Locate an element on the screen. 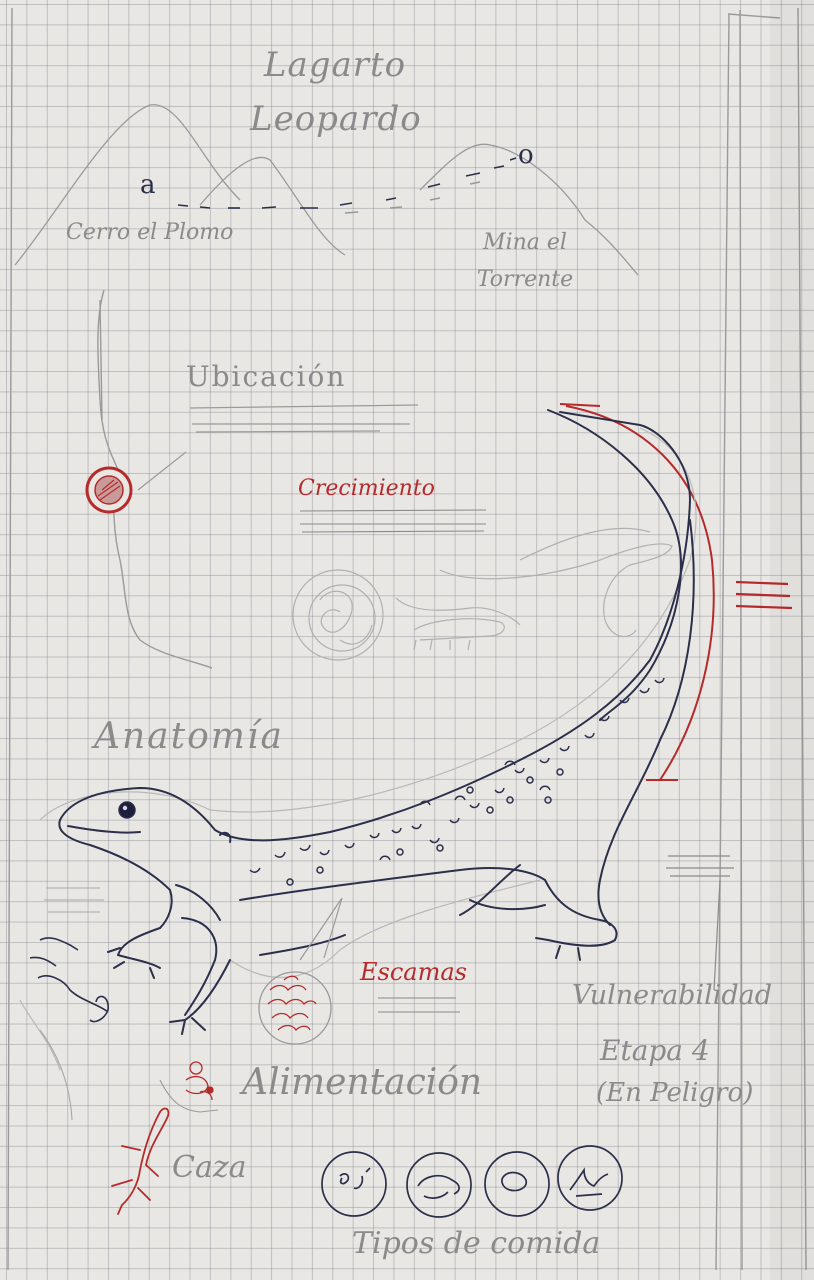 The image size is (814, 1280). growth-underlines is located at coordinates (393, 521).